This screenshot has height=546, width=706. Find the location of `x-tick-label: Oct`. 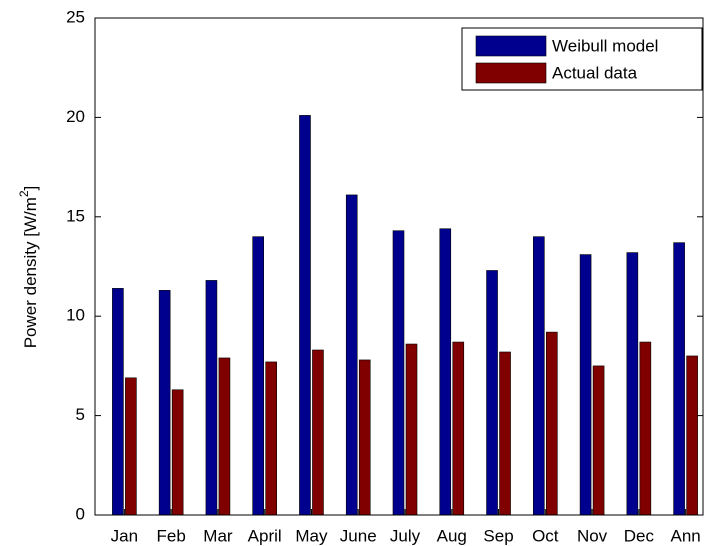

x-tick-label: Oct is located at coordinates (545, 535).